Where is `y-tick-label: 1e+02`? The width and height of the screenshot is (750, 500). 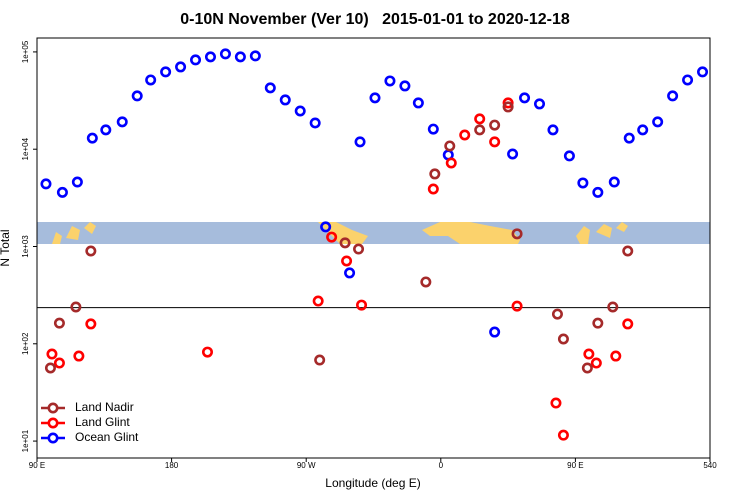
y-tick-label: 1e+02 is located at coordinates (25, 343).